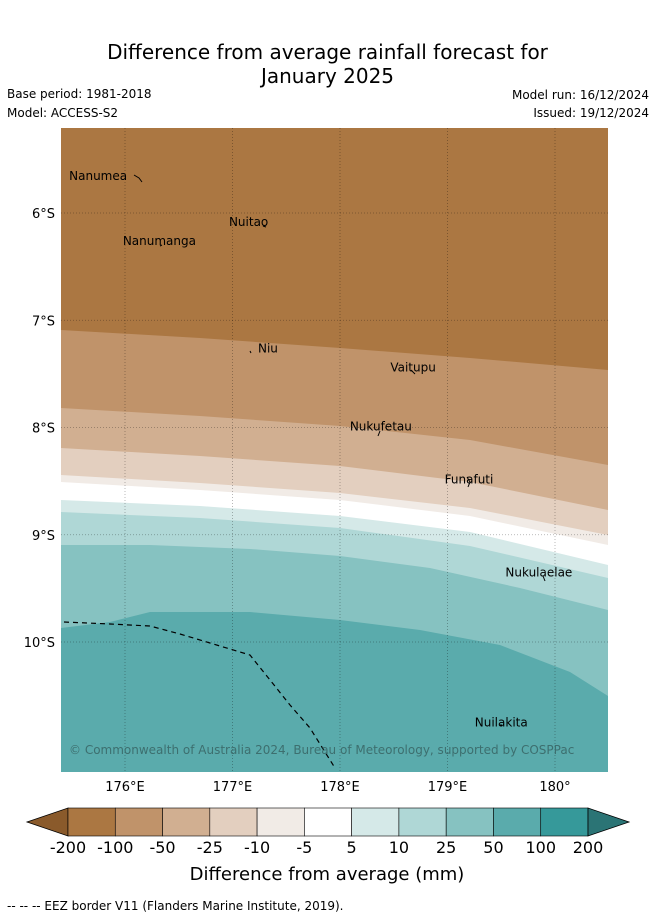 This screenshot has width=655, height=919. I want to click on model-run: Model run: 16/12/2024, so click(580, 95).